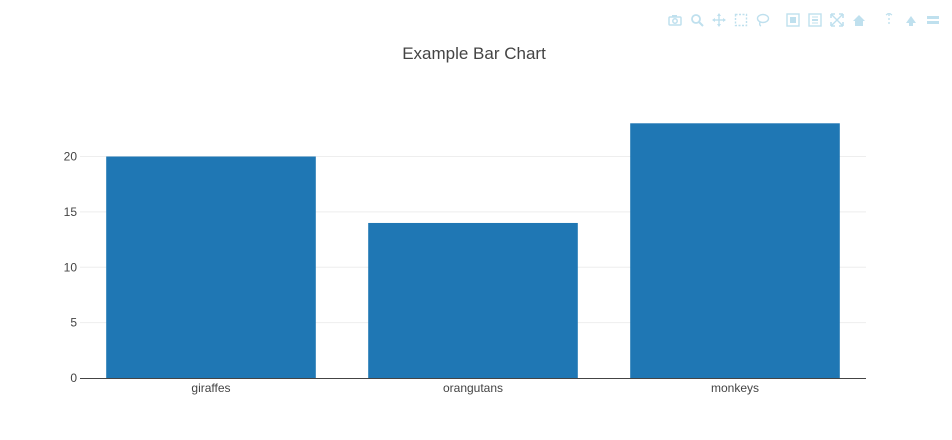 Image resolution: width=952 pixels, height=440 pixels. I want to click on reset-axes-icon, so click(859, 20).